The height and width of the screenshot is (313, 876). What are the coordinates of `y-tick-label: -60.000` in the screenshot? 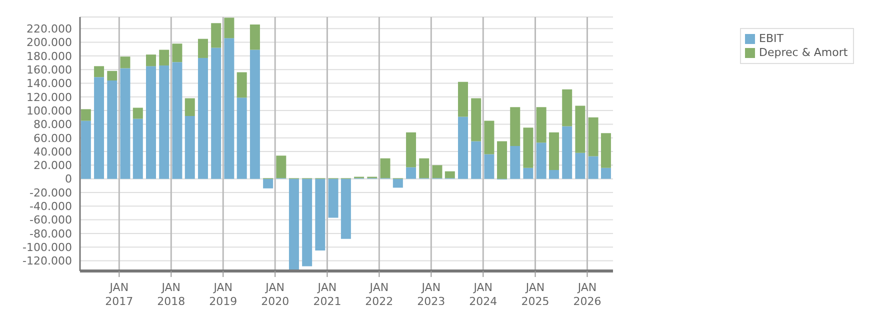 It's located at (51, 220).